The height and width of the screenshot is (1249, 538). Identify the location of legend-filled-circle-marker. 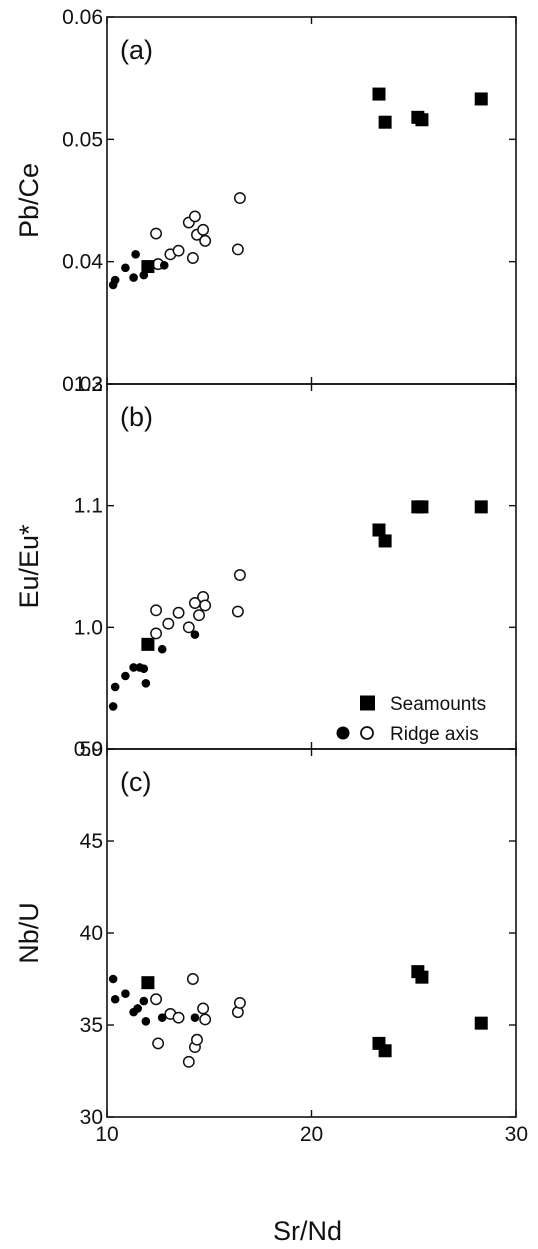
(343, 733).